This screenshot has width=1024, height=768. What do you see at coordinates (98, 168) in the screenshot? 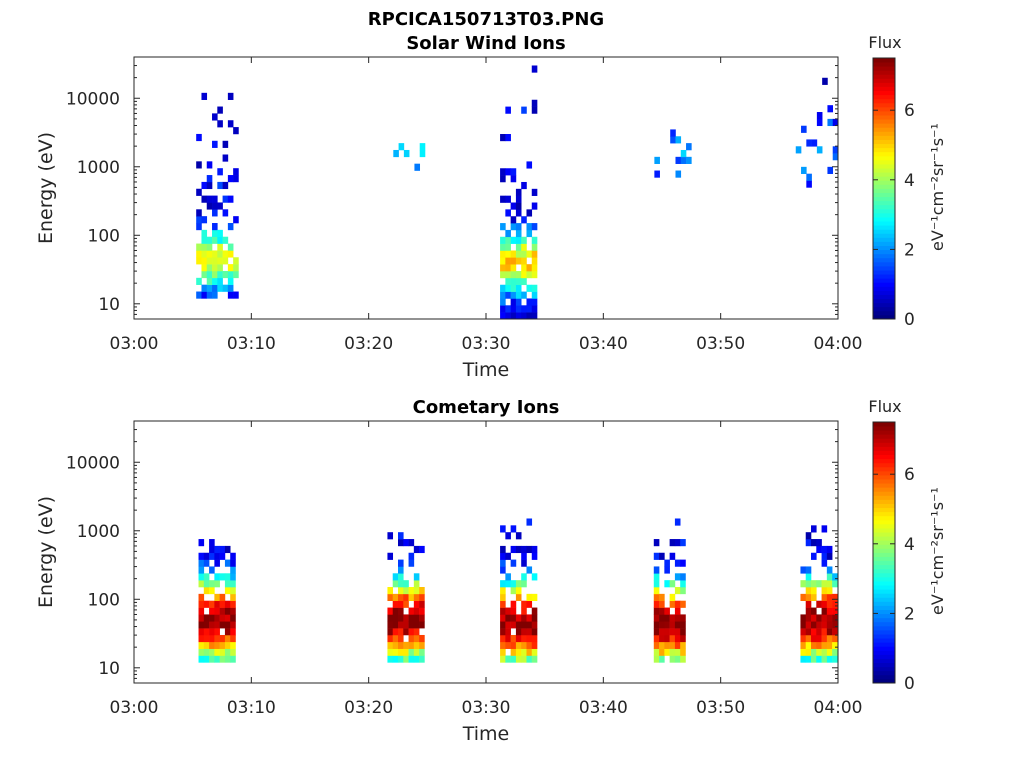
I see `y-tick-label: 1000` at bounding box center [98, 168].